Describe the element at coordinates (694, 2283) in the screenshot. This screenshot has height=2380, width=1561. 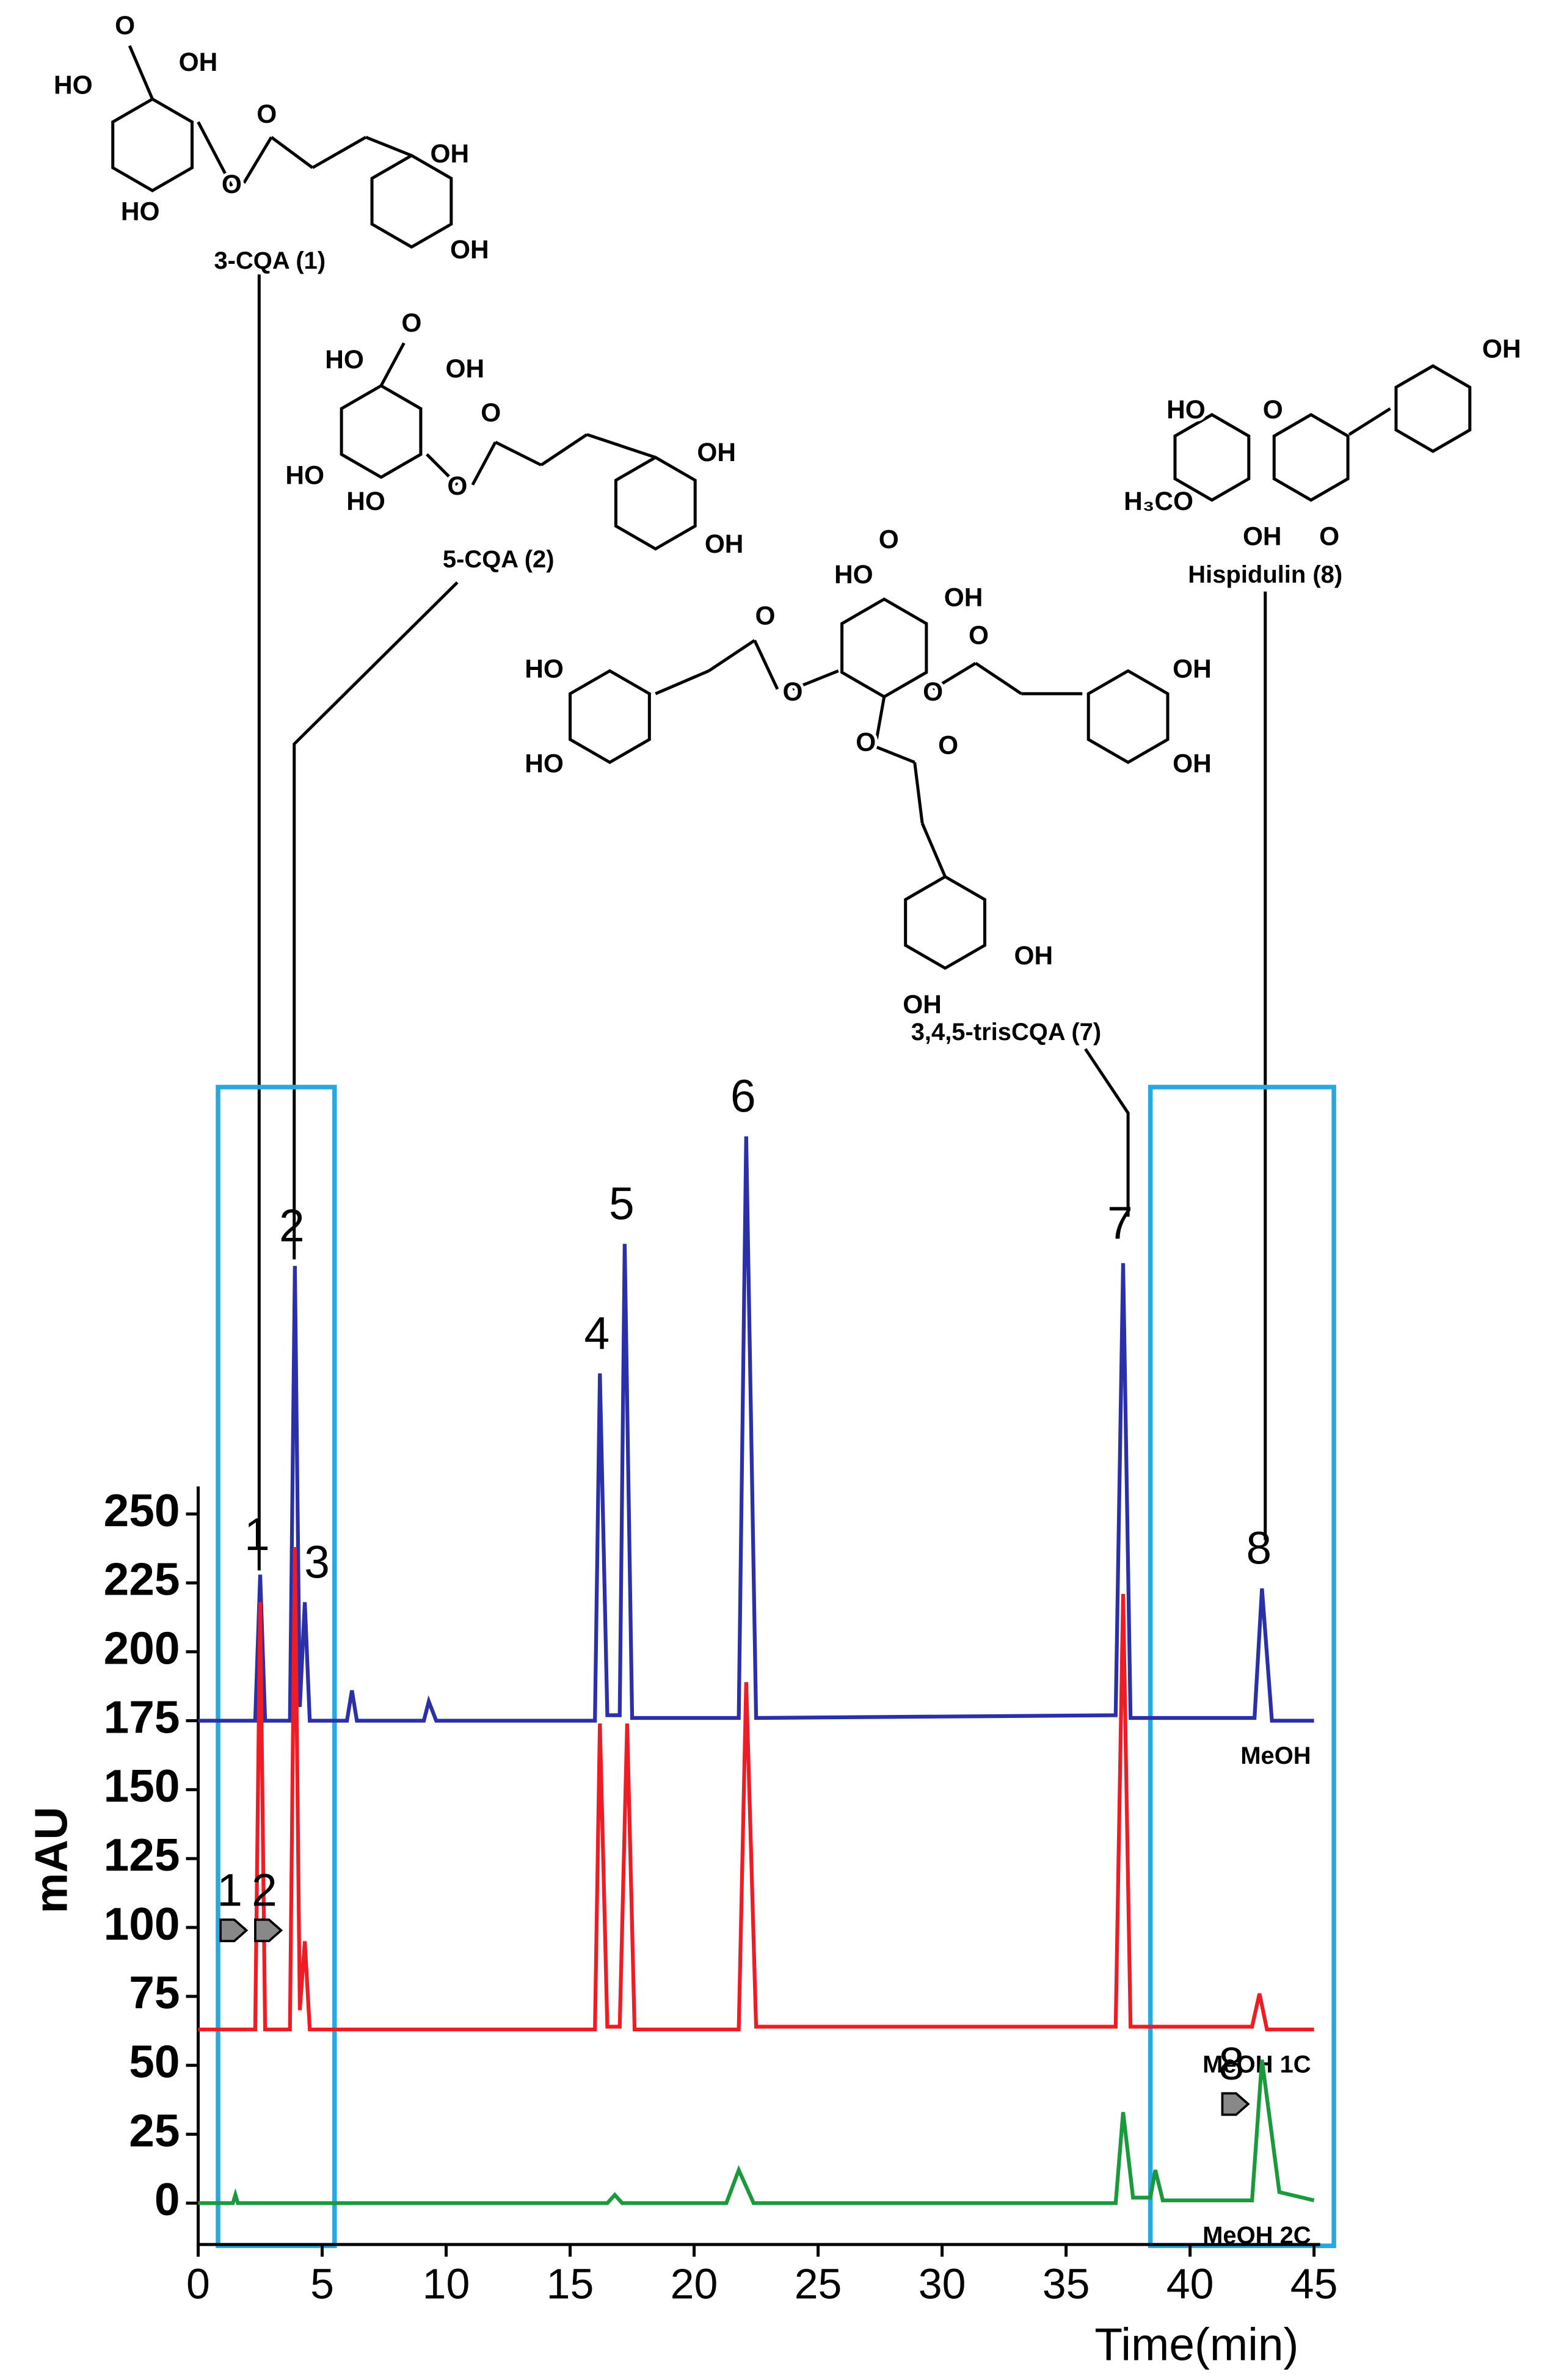
I see `x-tick-label: 20` at that location.